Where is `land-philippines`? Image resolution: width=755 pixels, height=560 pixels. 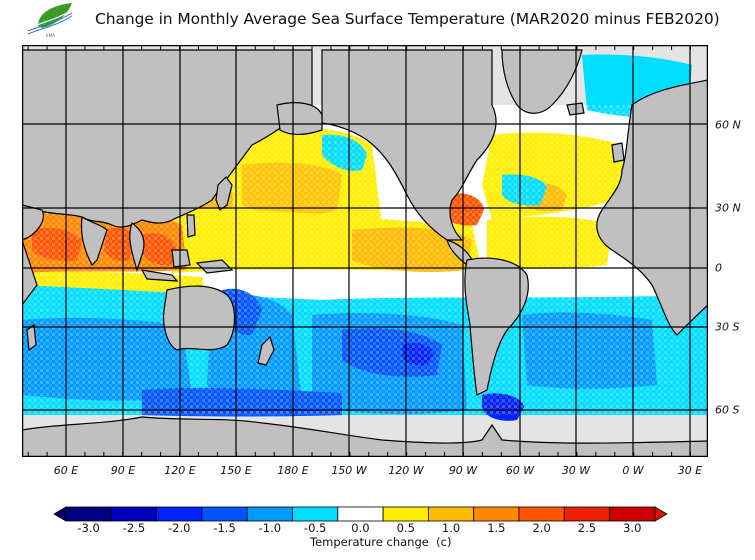
land-philippines is located at coordinates (191, 226).